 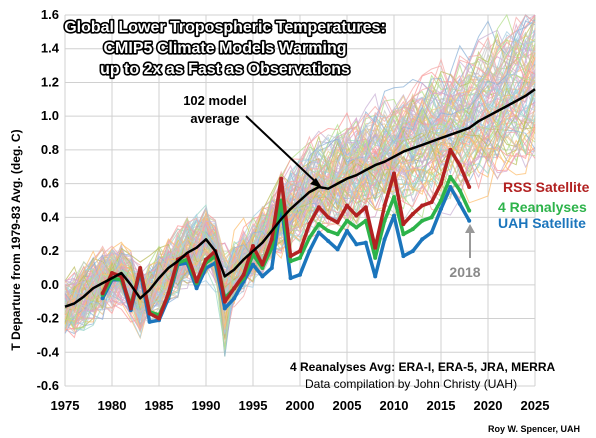 I want to click on x-tick-label: 2015, so click(x=441, y=405).